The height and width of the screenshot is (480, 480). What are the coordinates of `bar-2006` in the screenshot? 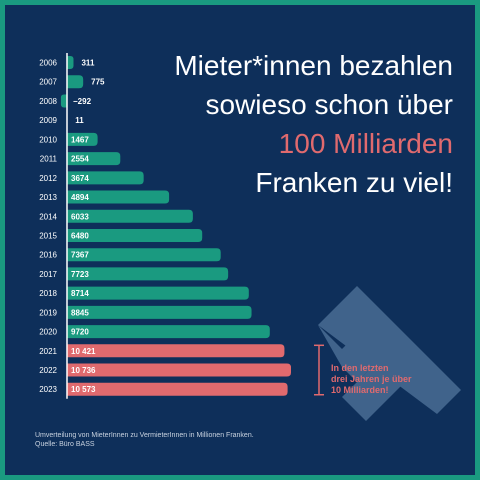 It's located at (70, 62).